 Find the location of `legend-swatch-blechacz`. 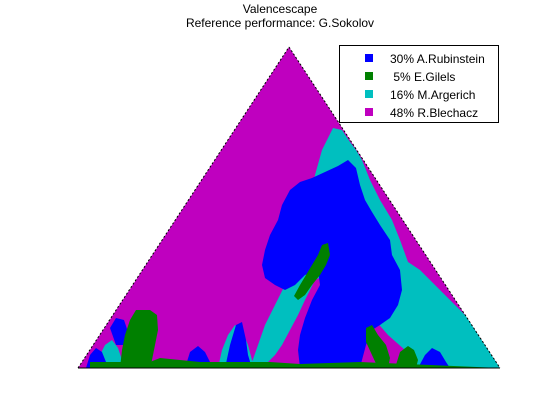

legend-swatch-blechacz is located at coordinates (369, 112).